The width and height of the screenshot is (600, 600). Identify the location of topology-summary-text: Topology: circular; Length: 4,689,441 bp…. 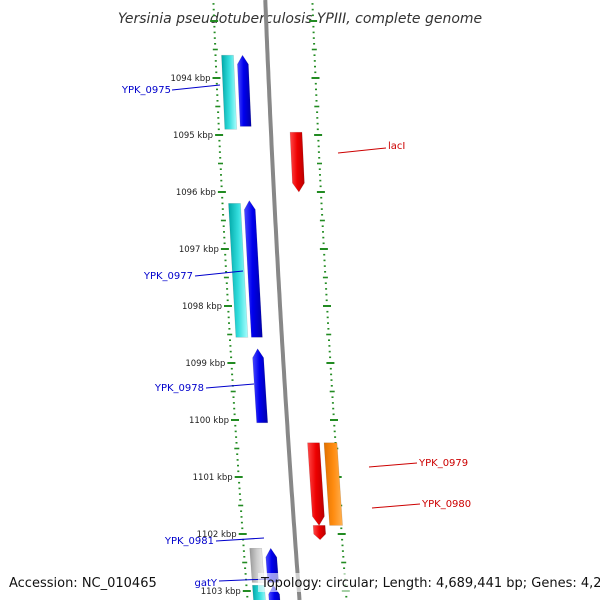
(430, 583).